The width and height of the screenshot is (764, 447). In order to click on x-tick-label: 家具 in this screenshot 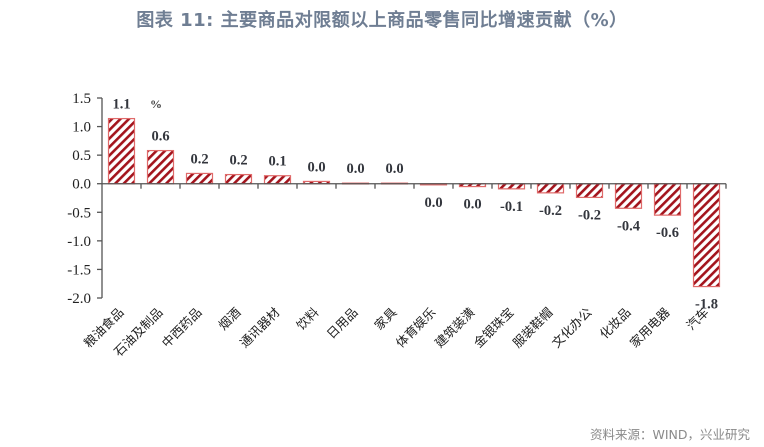, I will do `click(385, 318)`.